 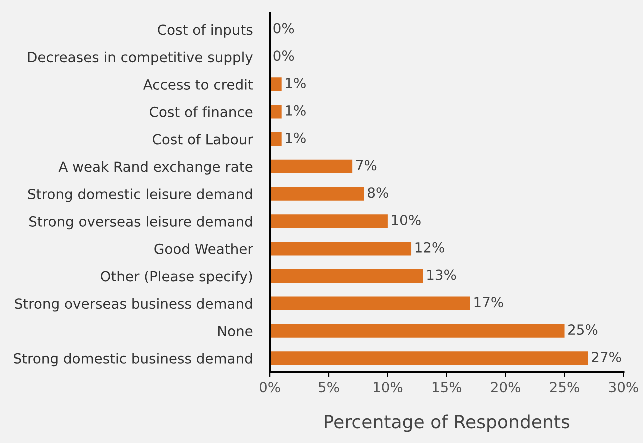 I want to click on y-tick-label: Other (Please specify), so click(x=176, y=277).